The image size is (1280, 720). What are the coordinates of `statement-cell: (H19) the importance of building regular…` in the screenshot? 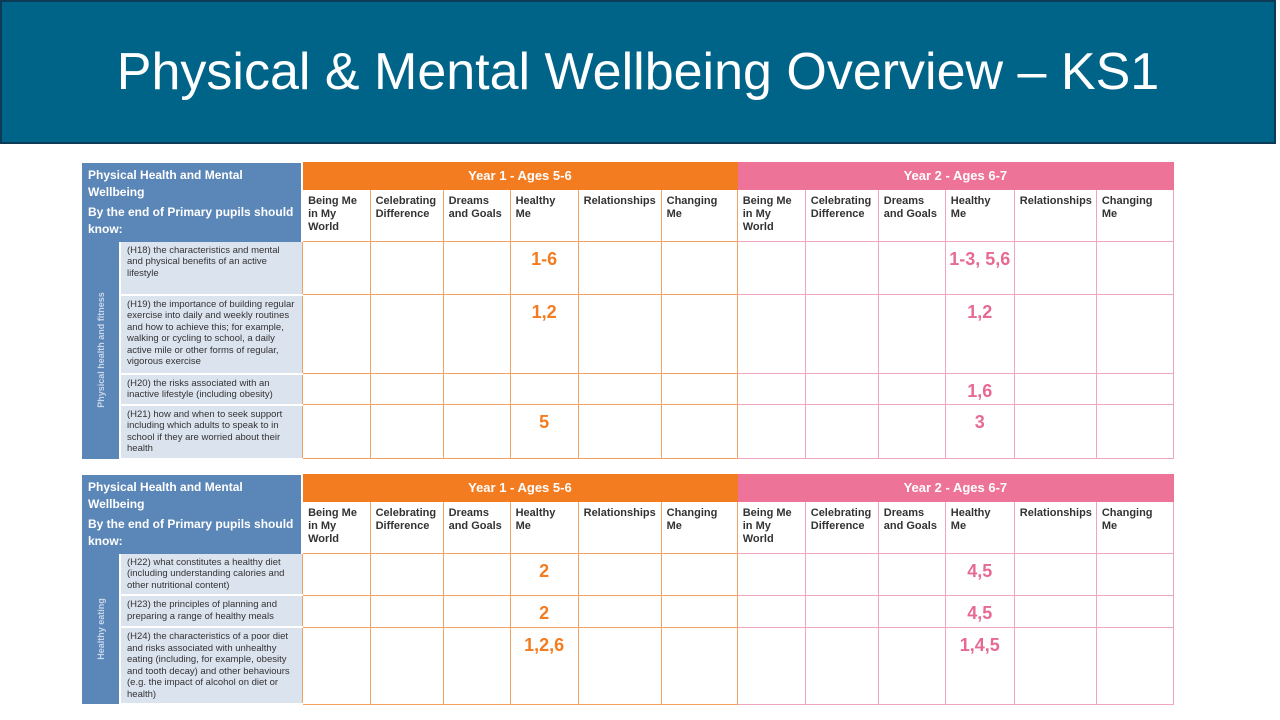 It's located at (211, 334).